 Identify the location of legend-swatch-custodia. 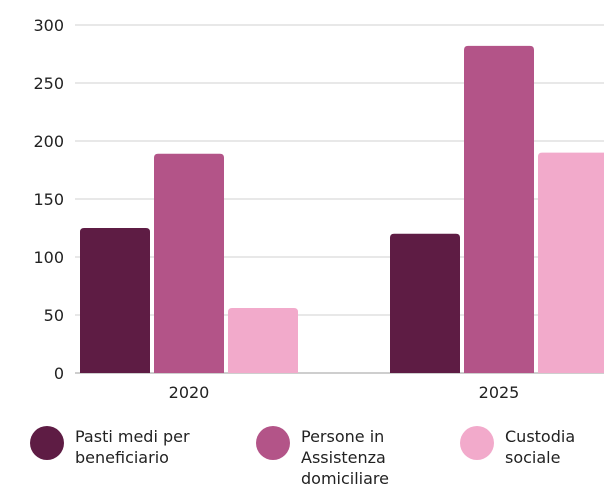
(477, 443).